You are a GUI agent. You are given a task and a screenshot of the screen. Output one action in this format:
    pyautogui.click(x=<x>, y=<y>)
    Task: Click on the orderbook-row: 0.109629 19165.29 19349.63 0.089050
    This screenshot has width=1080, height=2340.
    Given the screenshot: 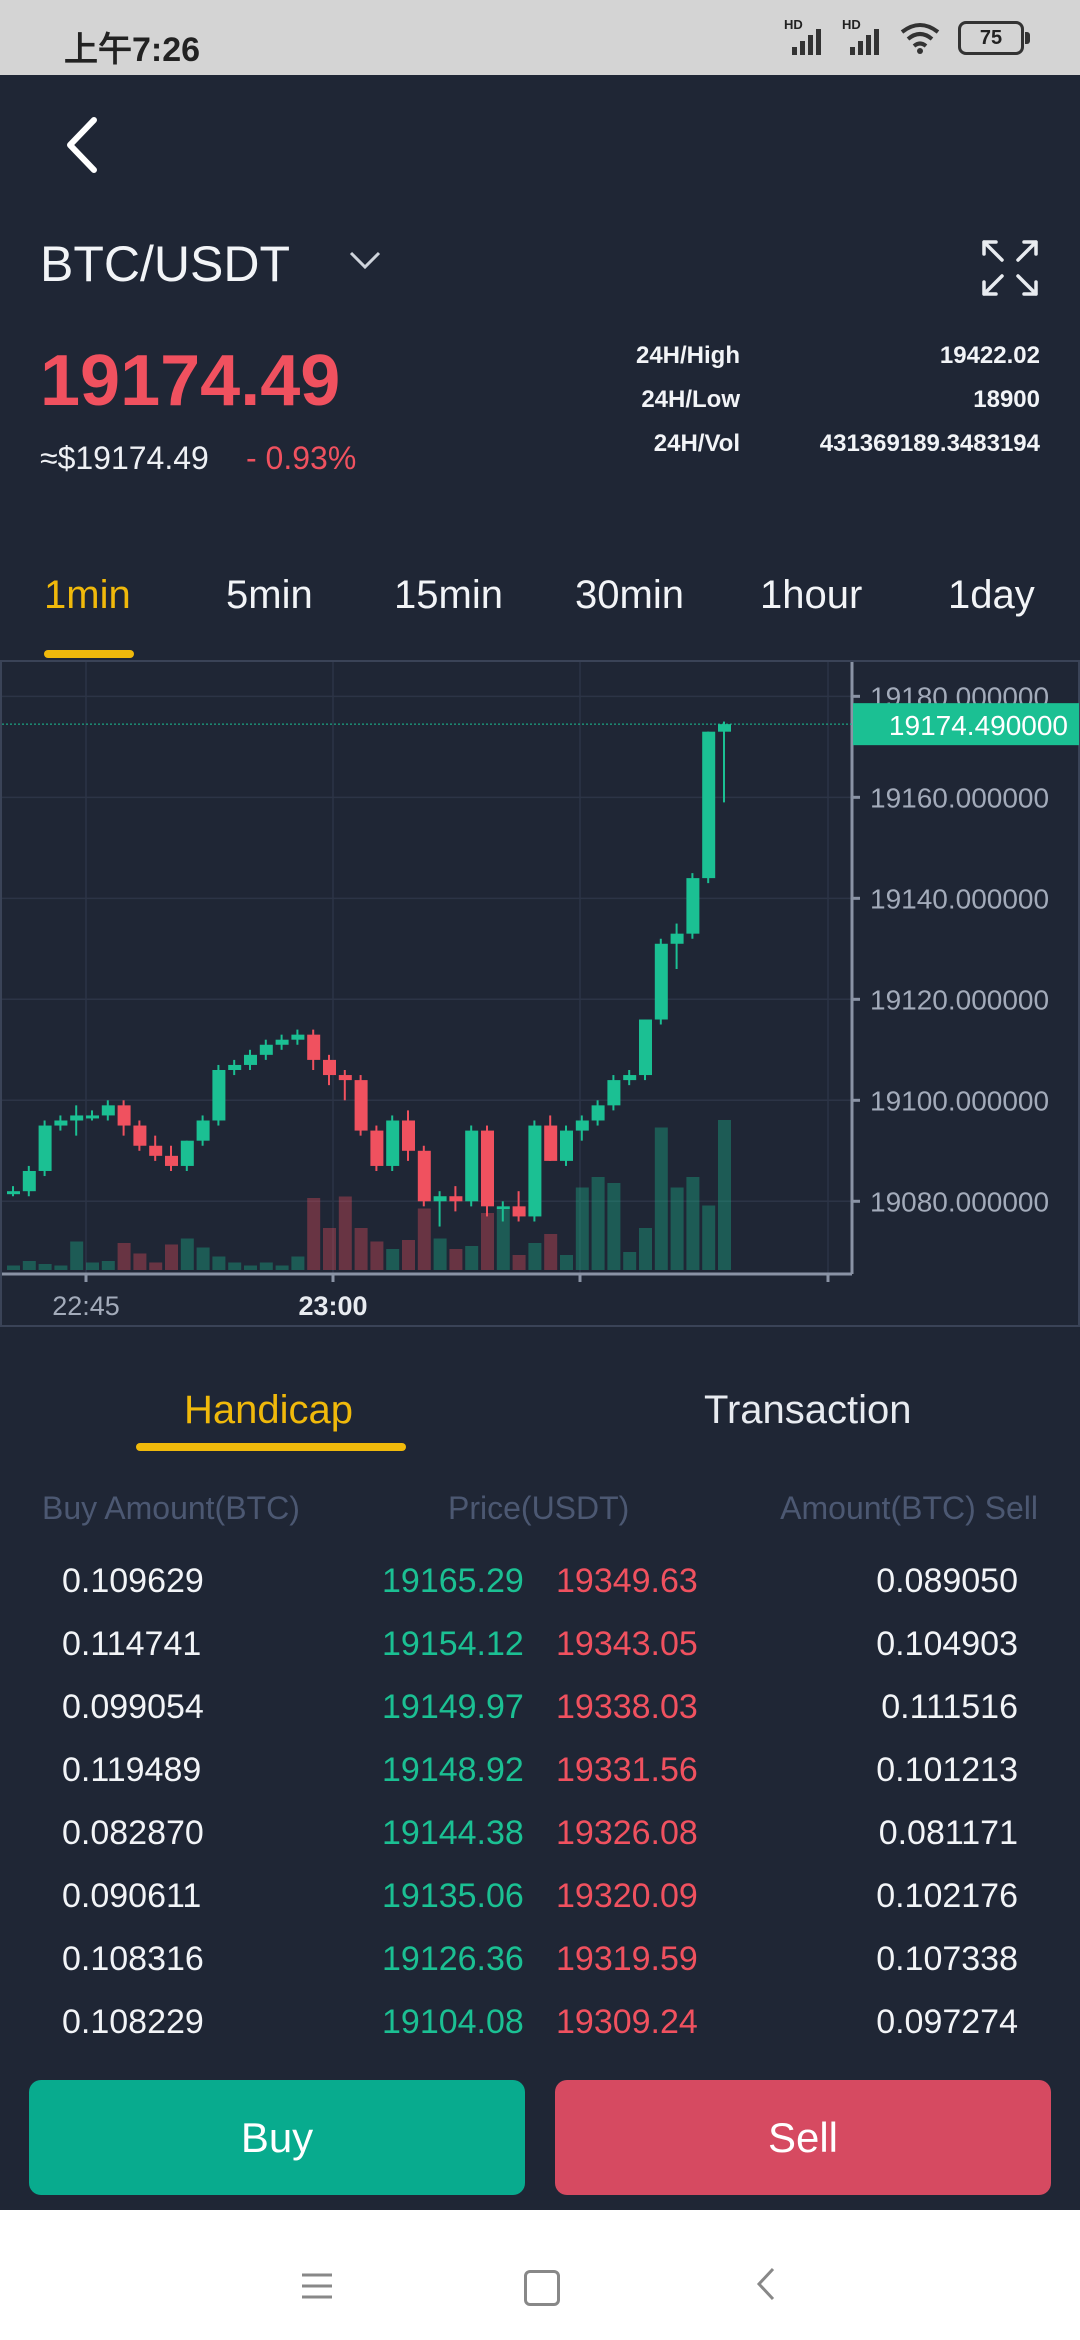 What is the action you would take?
    pyautogui.click(x=540, y=1593)
    